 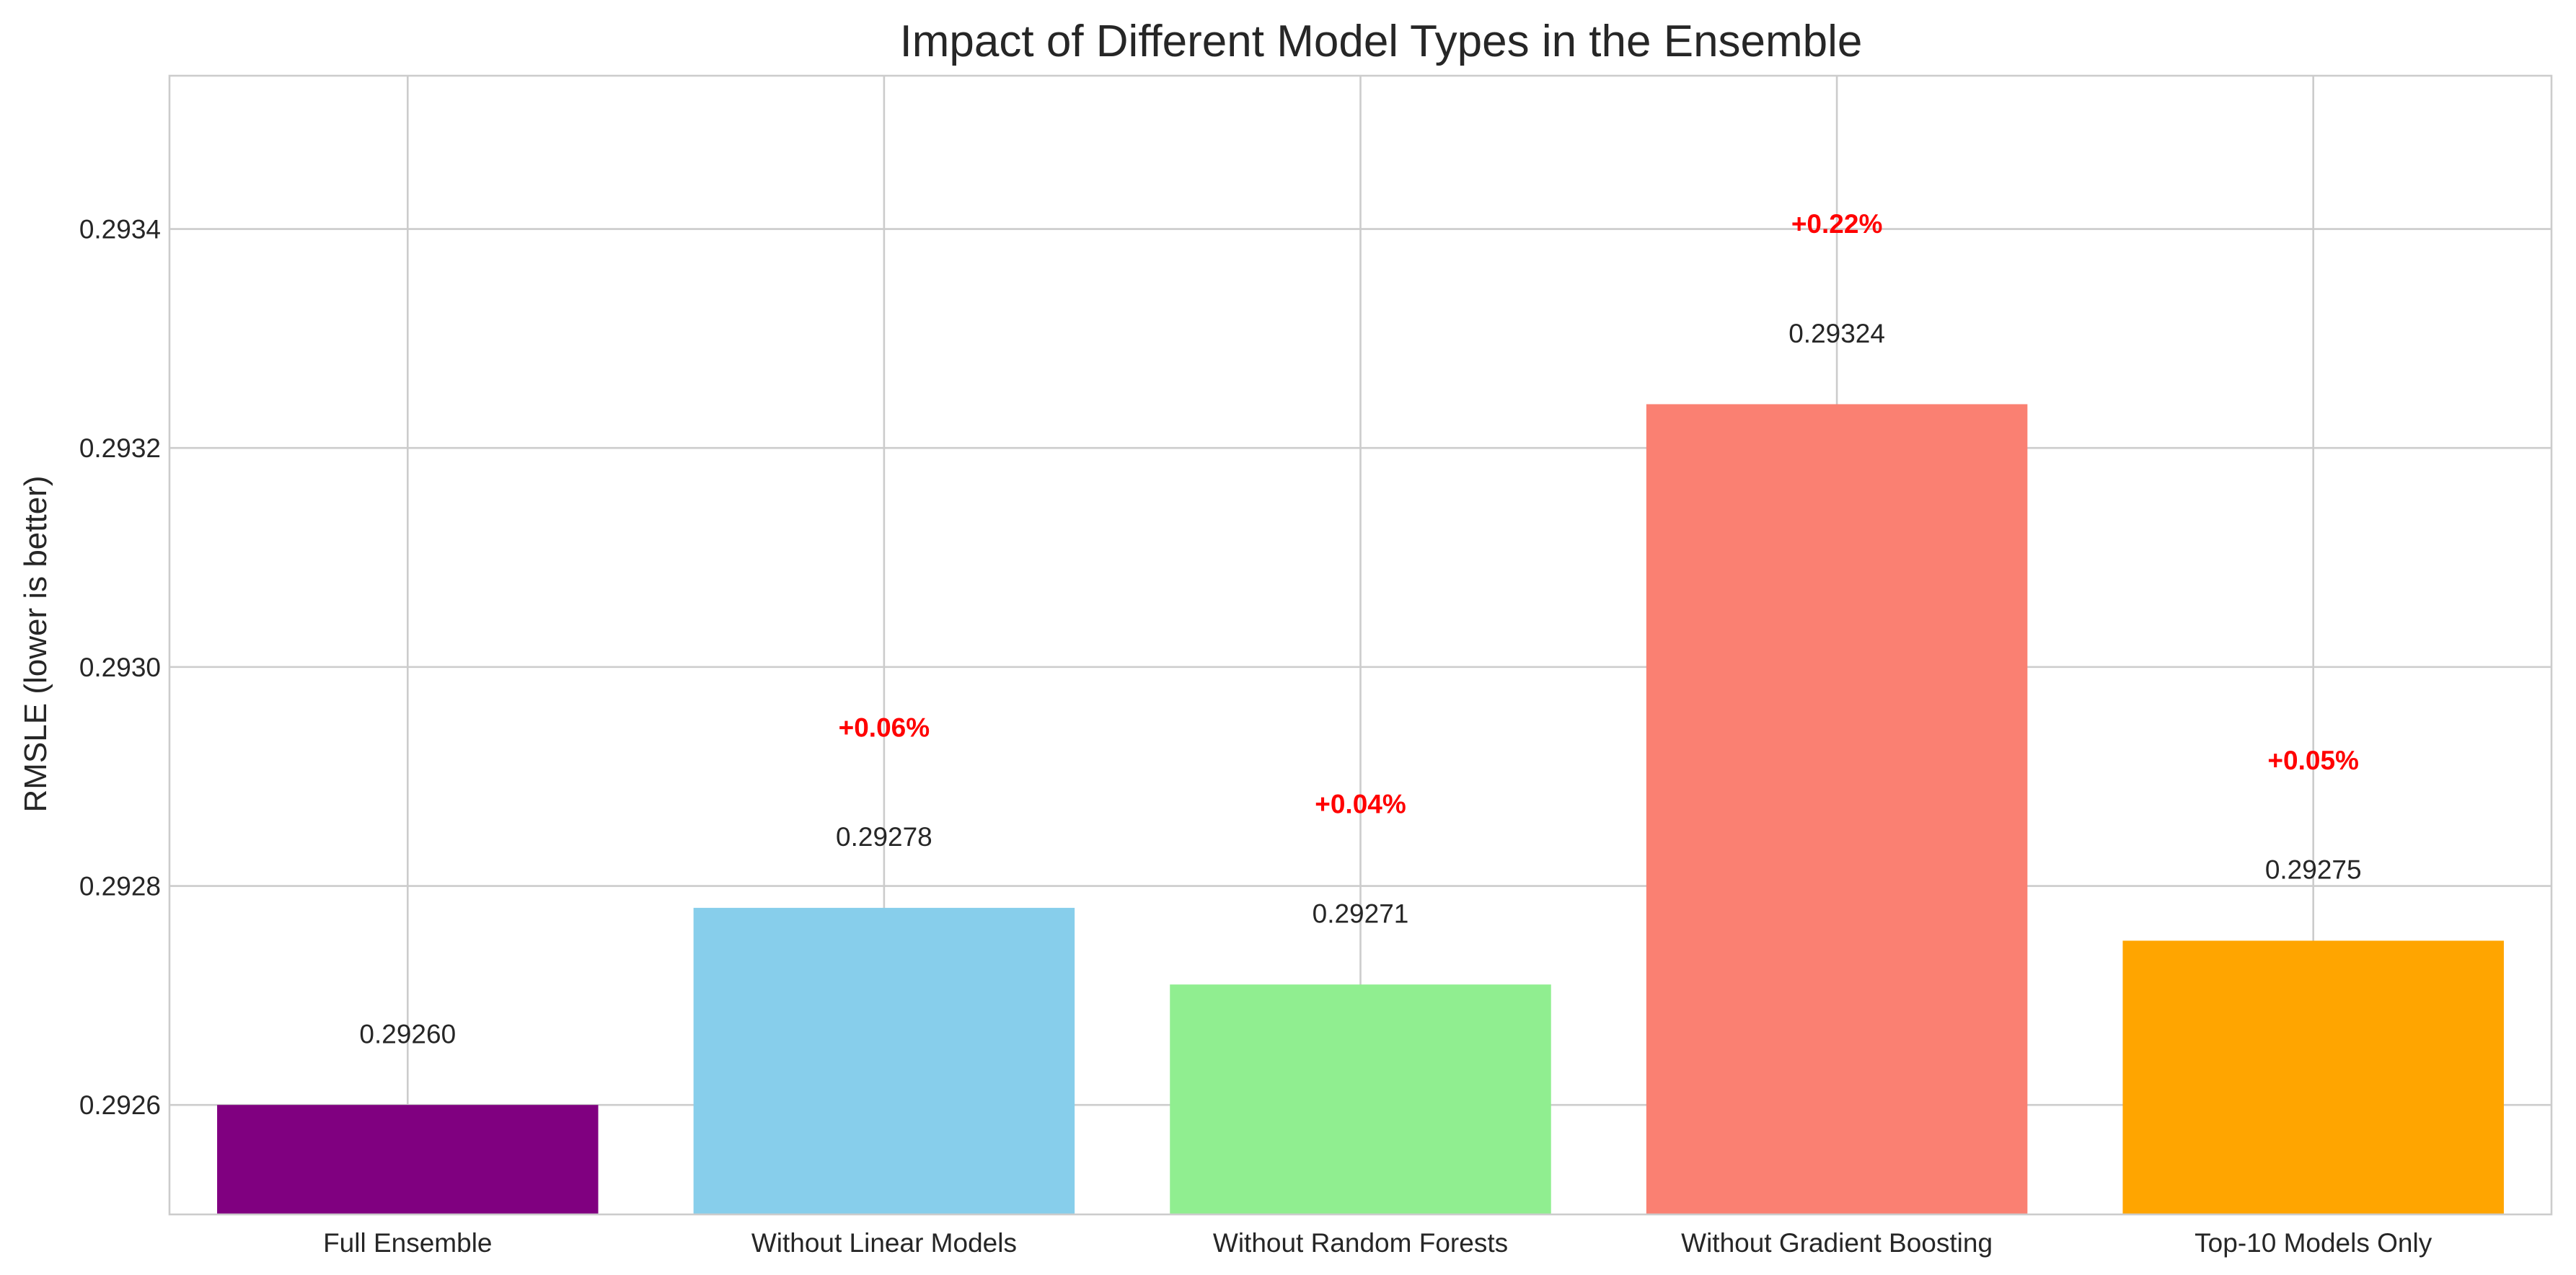 I want to click on change-label: +0.05%, so click(x=2313, y=760).